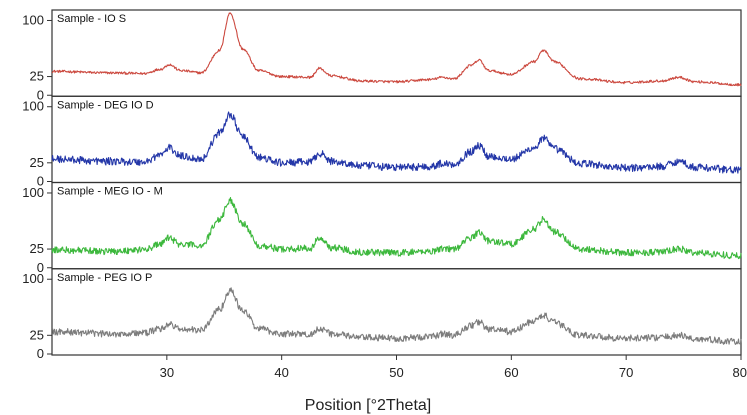 The height and width of the screenshot is (415, 747). I want to click on series-label: Sample - IO S, so click(91, 19).